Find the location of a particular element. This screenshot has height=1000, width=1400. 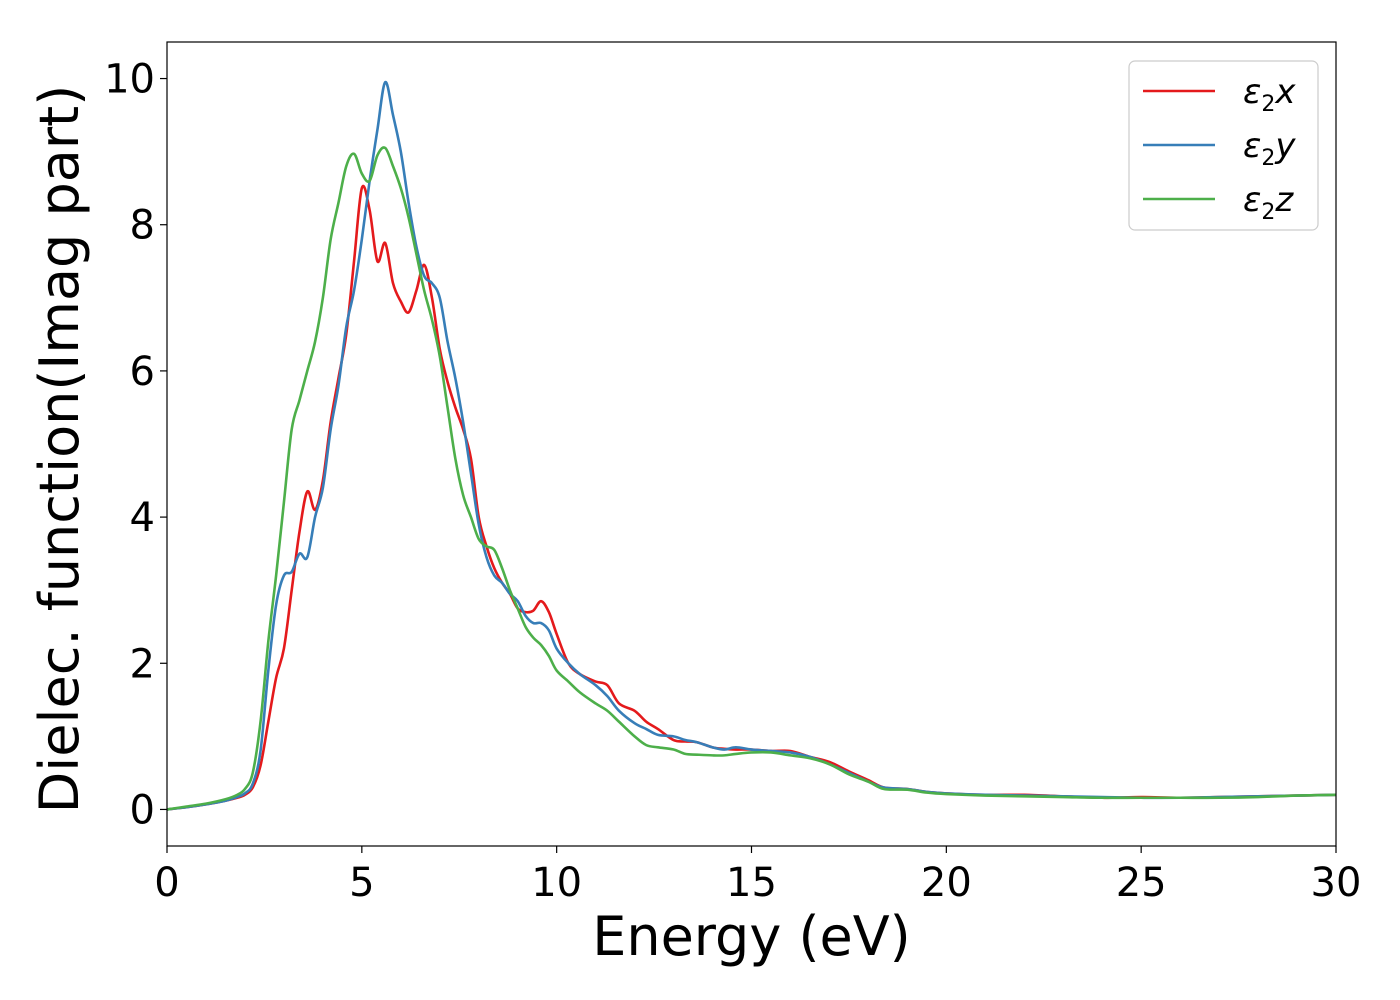

y-tick-label: 2 is located at coordinates (142, 664).